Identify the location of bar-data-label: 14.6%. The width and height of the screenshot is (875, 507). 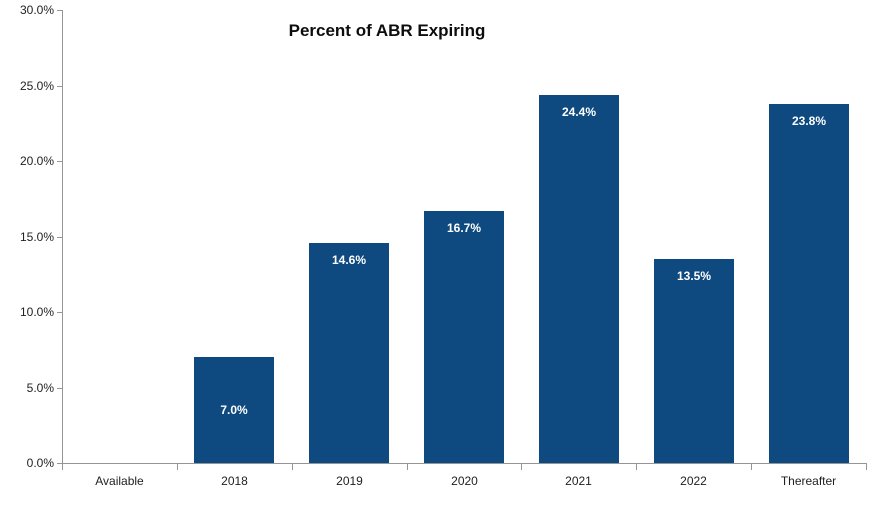
(349, 260).